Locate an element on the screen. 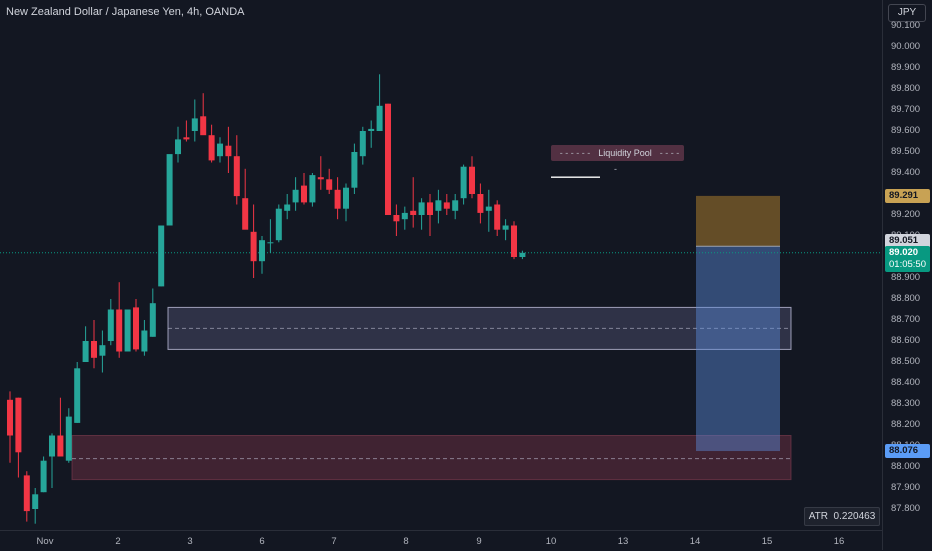  price-tick-label: 88.900 is located at coordinates (905, 277).